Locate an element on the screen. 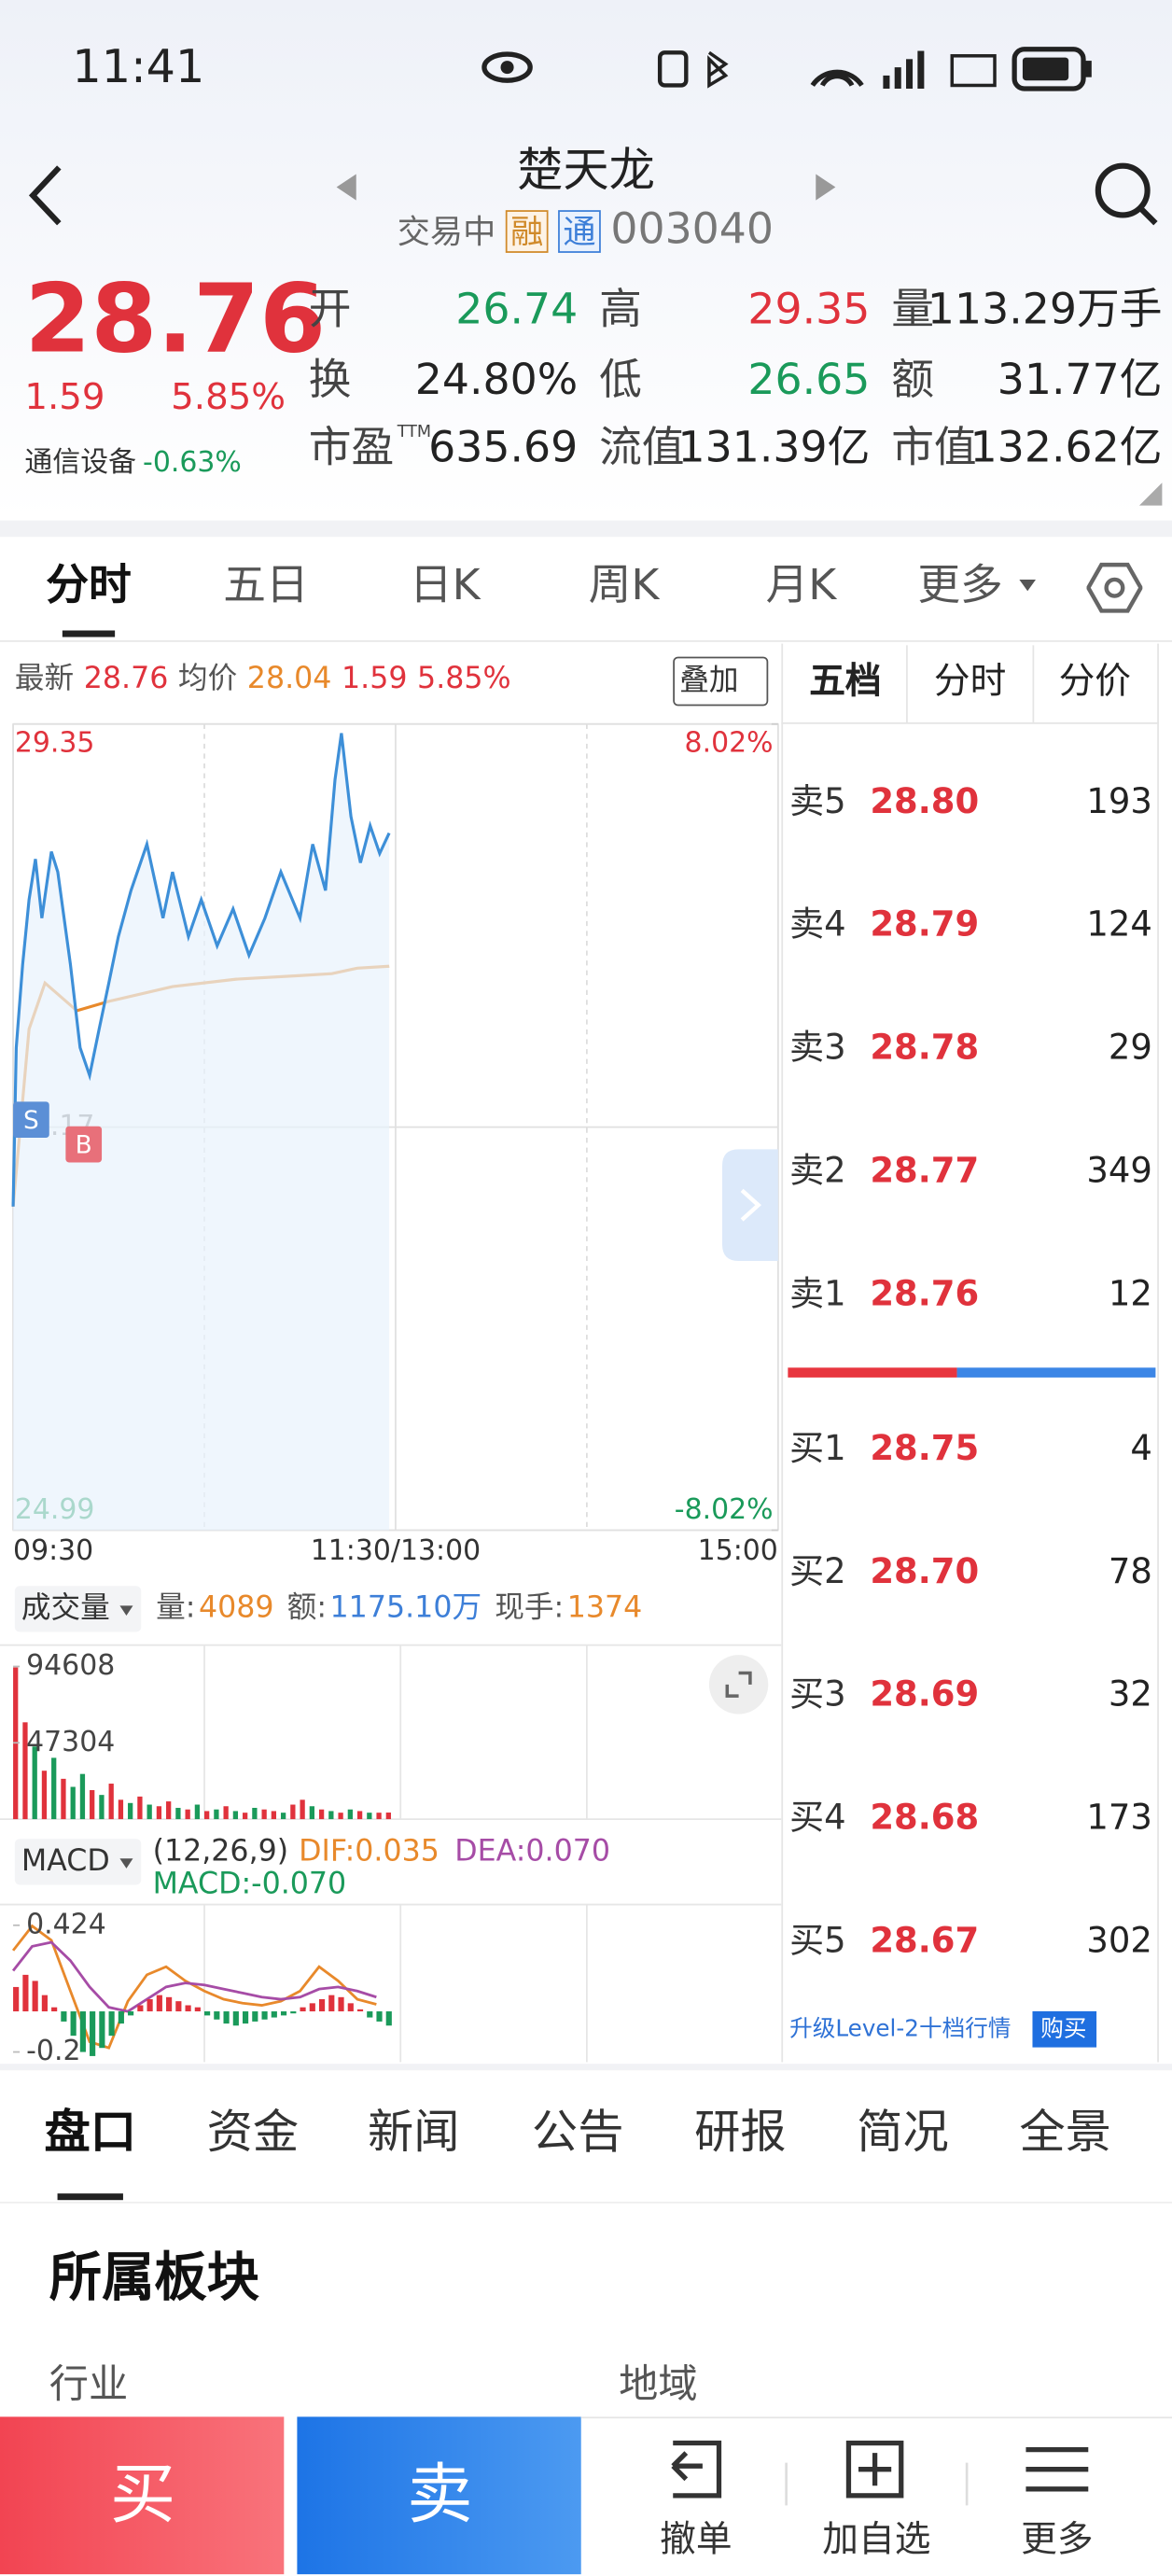  legend-change-pct: 5.85% is located at coordinates (464, 679).